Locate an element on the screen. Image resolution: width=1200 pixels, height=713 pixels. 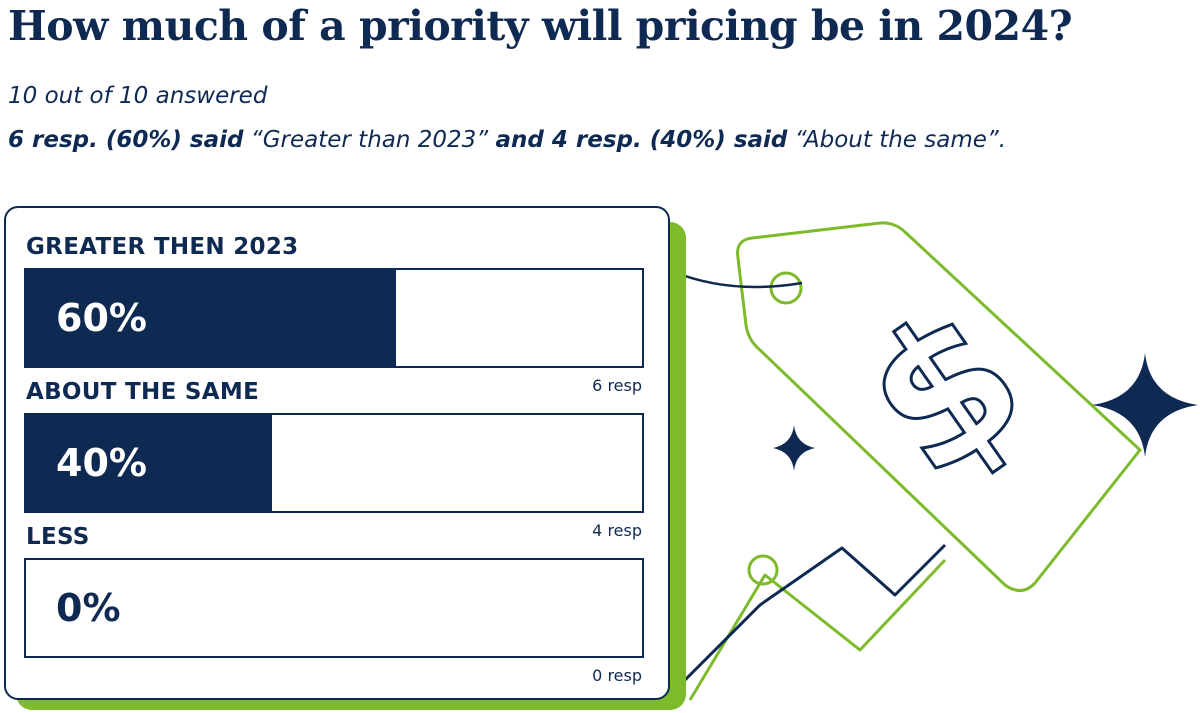
bar-track: 40% is located at coordinates (334, 463).